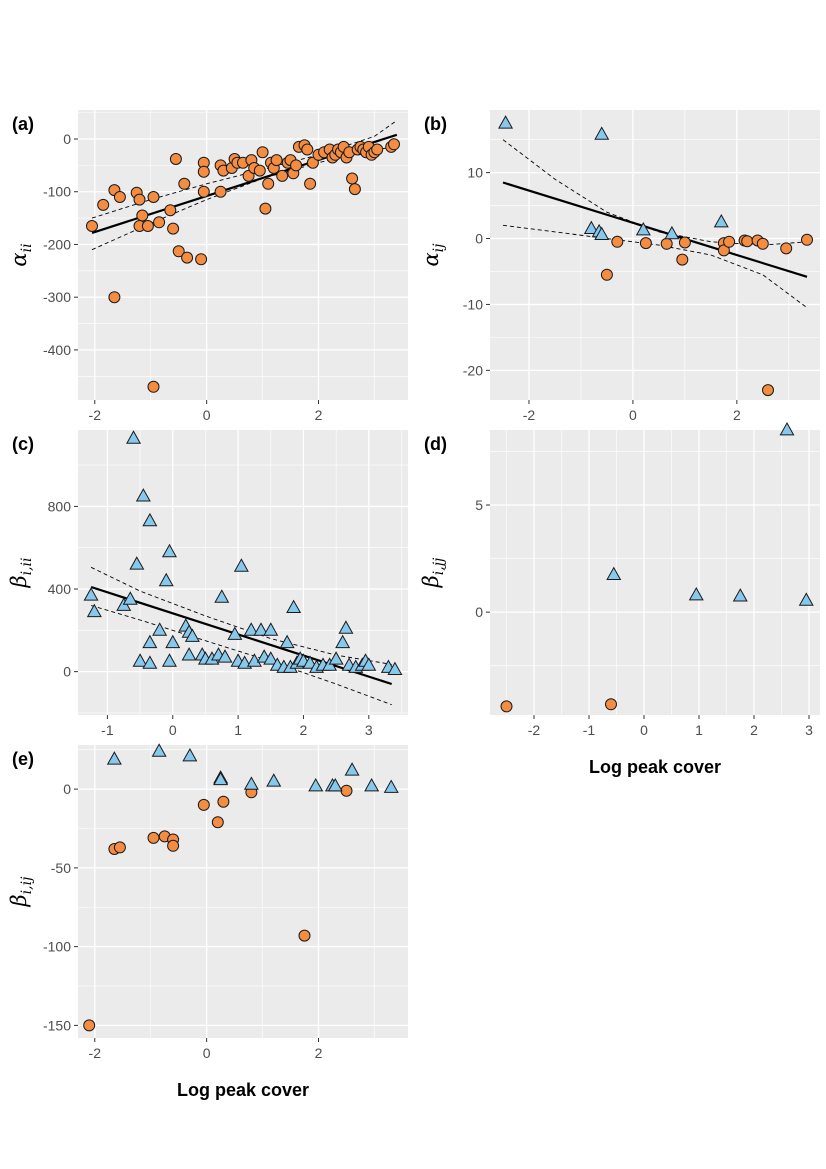  What do you see at coordinates (243, 891) in the screenshot?
I see `panel-background` at bounding box center [243, 891].